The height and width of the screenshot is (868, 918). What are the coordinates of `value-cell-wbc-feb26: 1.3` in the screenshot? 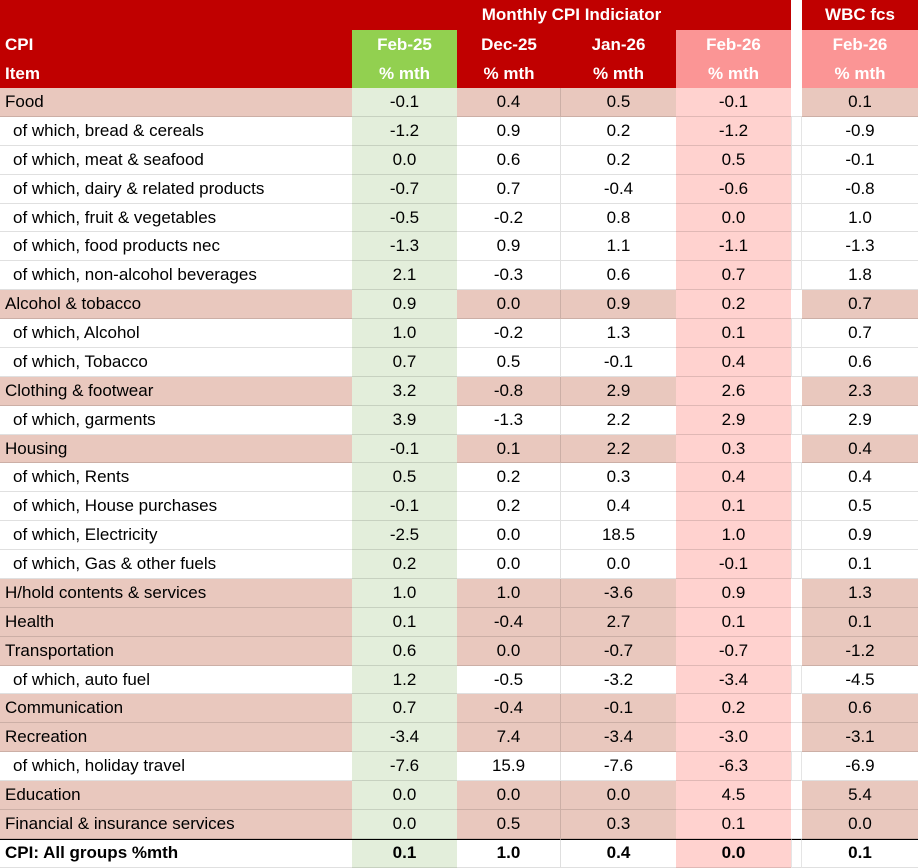 It's located at (860, 593).